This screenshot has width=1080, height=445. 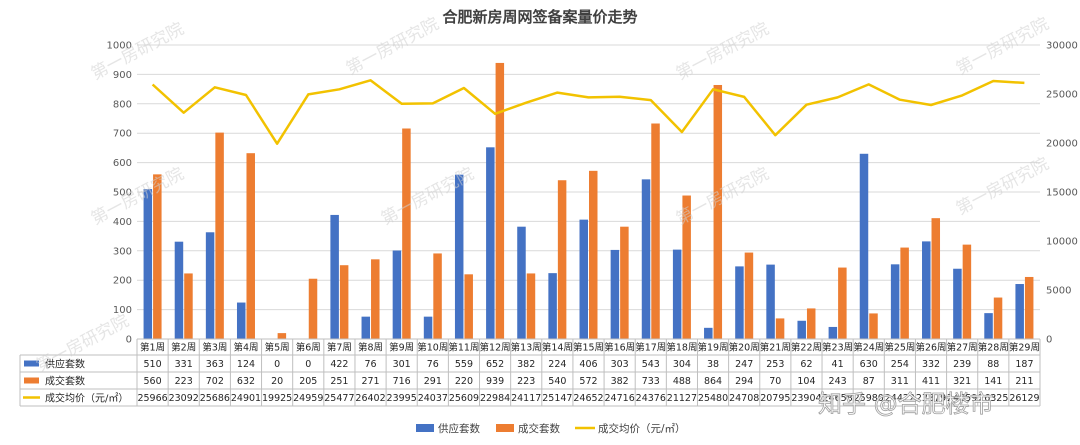 I want to click on table-cell: 24658, so click(x=837, y=398).